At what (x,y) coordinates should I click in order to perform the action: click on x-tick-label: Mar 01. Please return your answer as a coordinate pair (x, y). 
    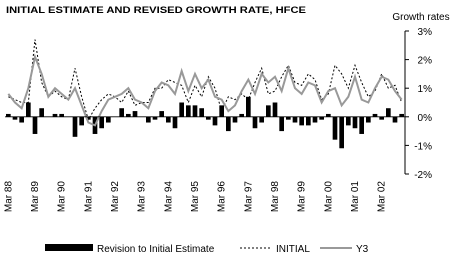
    Looking at the image, I should click on (355, 197).